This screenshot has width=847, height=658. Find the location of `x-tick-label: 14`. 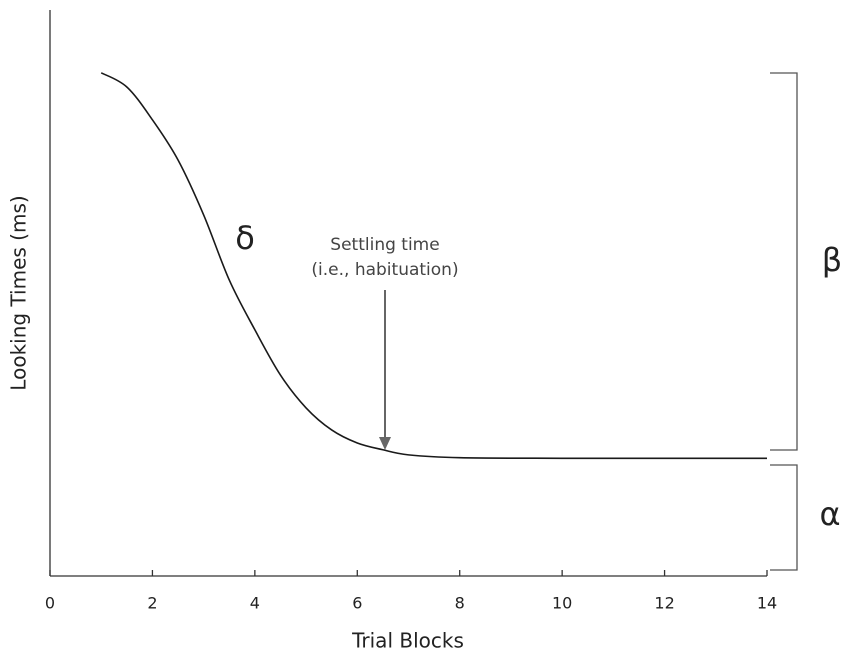

x-tick-label: 14 is located at coordinates (767, 603).